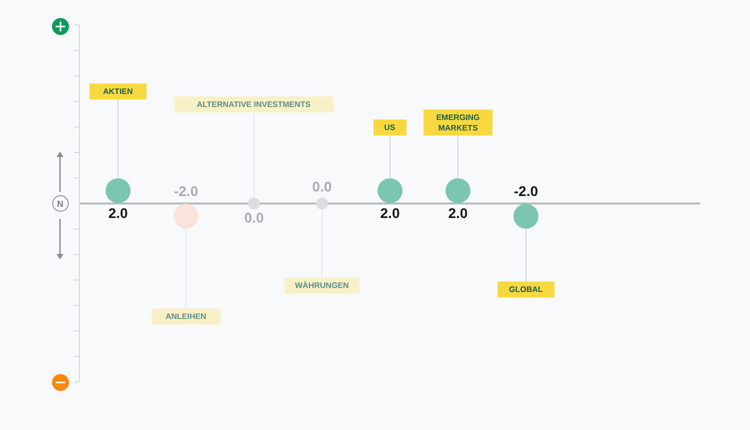  What do you see at coordinates (526, 289) in the screenshot?
I see `x-tick-label: GLOBAL` at bounding box center [526, 289].